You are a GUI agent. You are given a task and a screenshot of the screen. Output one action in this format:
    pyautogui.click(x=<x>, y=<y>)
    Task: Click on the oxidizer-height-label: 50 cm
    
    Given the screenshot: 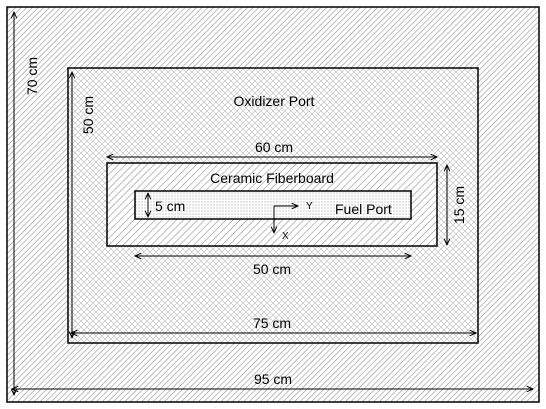 What is the action you would take?
    pyautogui.click(x=88, y=115)
    